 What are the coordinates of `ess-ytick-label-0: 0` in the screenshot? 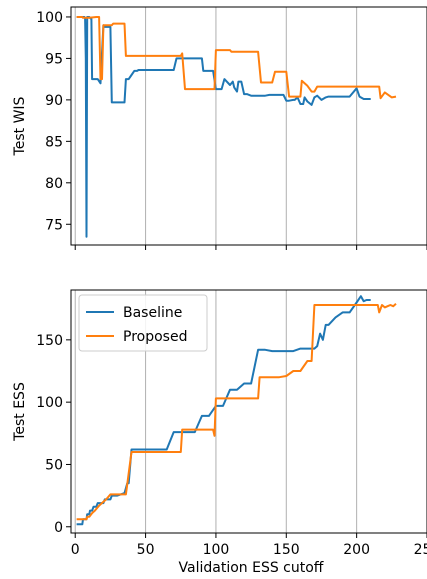 It's located at (58, 528).